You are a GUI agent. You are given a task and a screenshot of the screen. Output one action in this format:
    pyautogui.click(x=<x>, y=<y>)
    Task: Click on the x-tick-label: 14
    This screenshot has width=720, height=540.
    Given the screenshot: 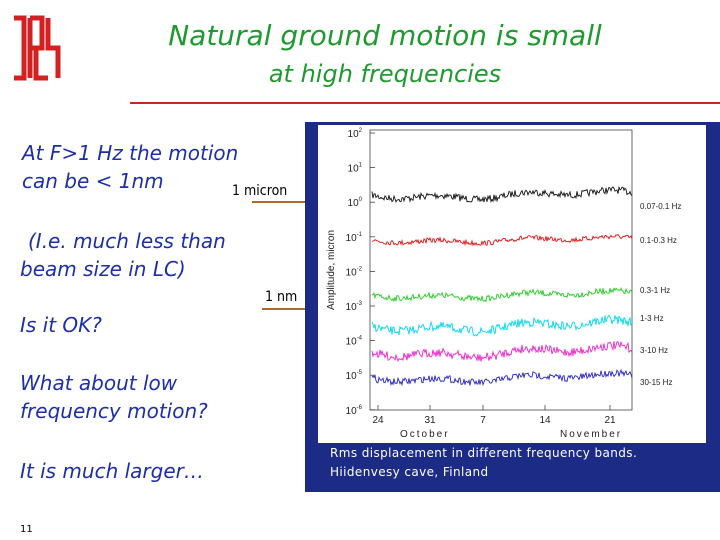 What is the action you would take?
    pyautogui.click(x=545, y=420)
    